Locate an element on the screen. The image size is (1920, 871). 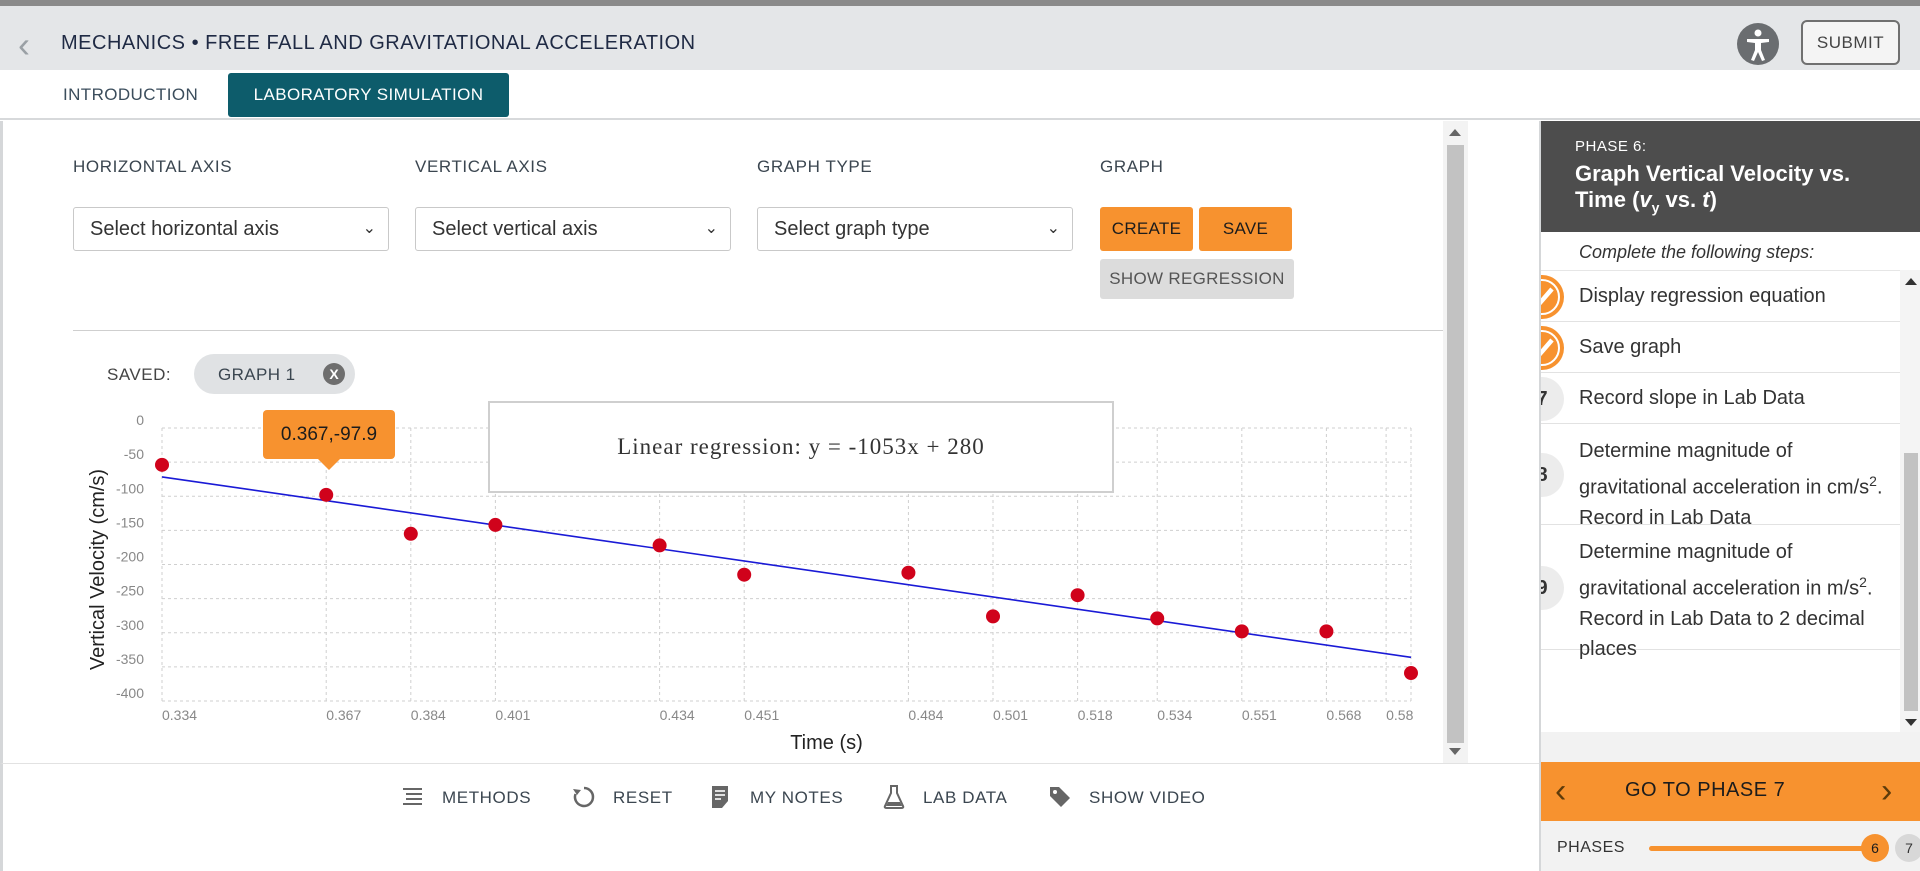
y-tick-label: -400 is located at coordinates (130, 693).